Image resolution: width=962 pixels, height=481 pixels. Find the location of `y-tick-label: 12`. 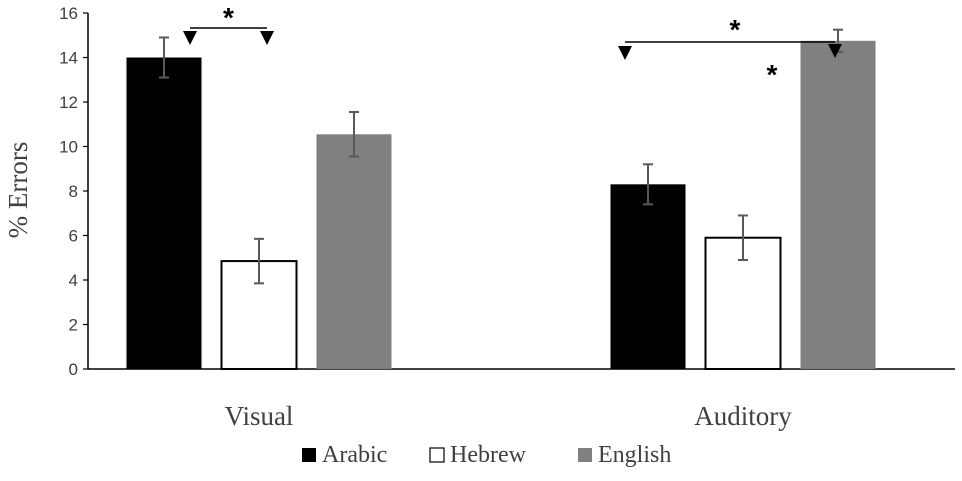

y-tick-label: 12 is located at coordinates (68, 102).